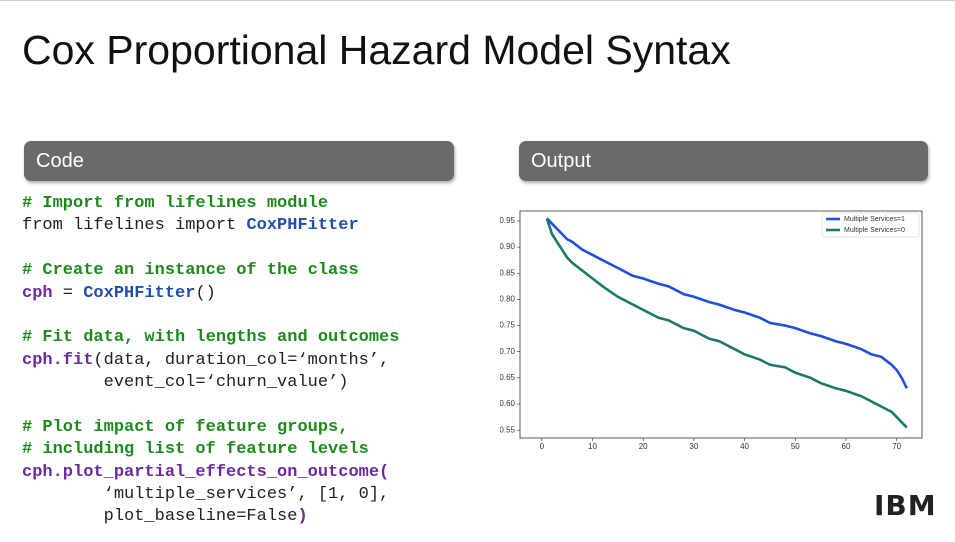 The height and width of the screenshot is (542, 955). I want to click on slide-title: Cox Proportional Hazard Model Syntax, so click(376, 50).